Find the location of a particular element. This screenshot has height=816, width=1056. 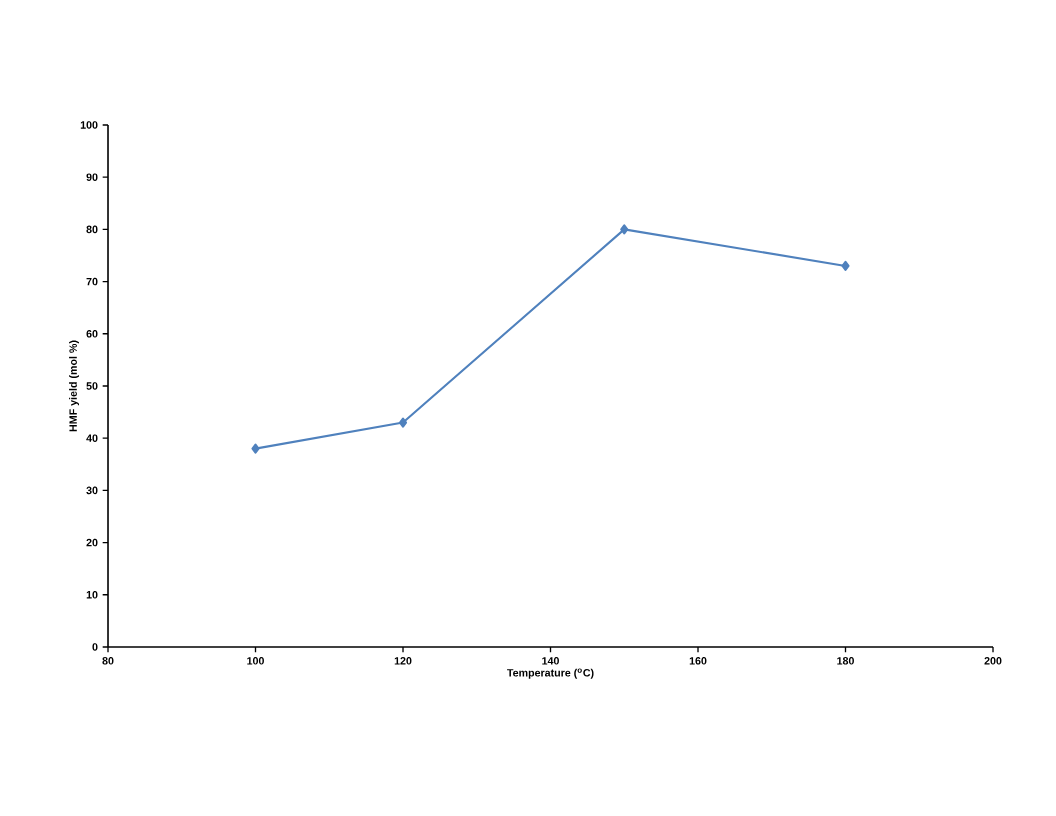

x-tick-label: 80 is located at coordinates (108, 661).